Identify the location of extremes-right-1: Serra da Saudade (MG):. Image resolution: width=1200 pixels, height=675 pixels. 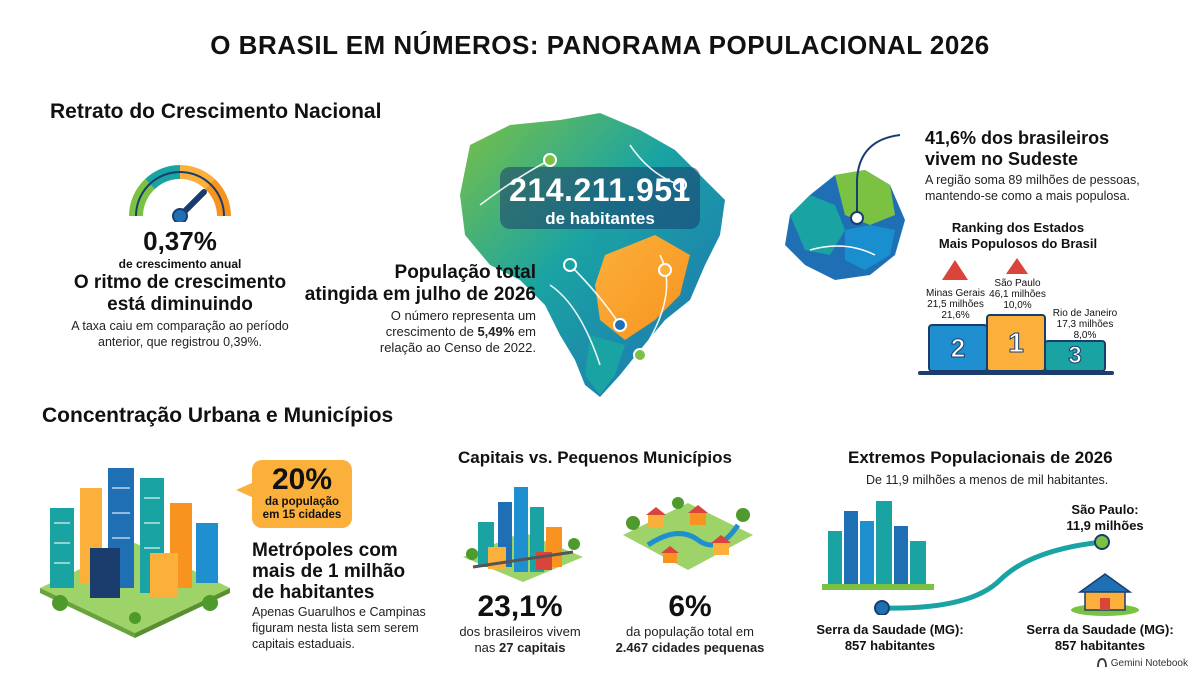
(1100, 629).